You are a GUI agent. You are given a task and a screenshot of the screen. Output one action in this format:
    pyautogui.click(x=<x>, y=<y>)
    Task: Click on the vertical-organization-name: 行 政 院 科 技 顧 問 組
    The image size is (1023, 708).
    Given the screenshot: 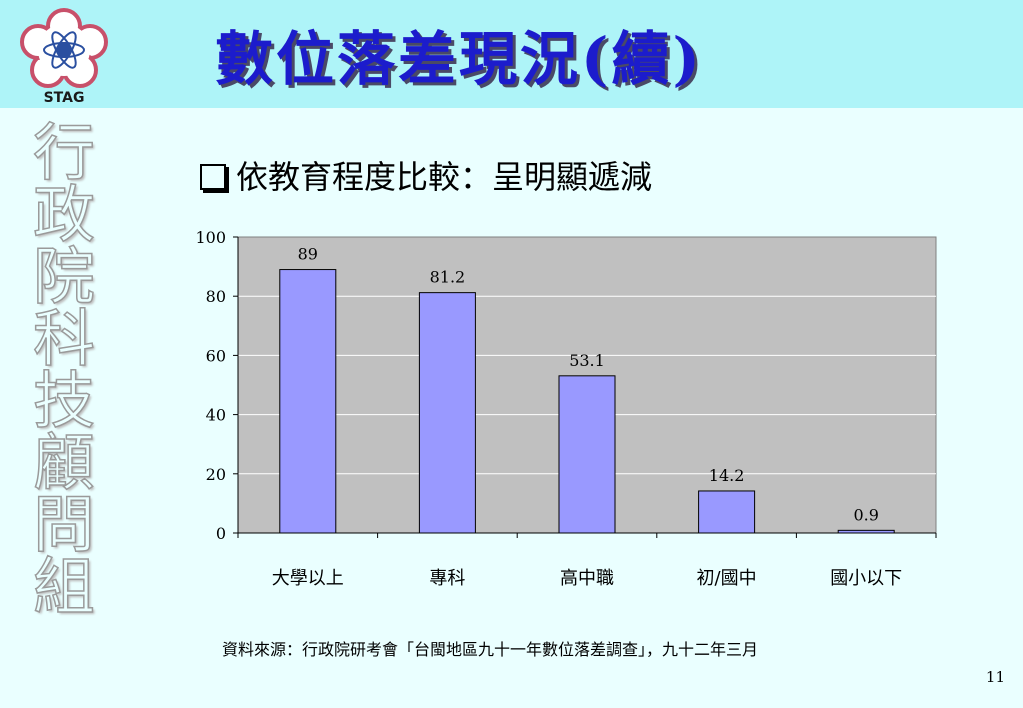 What is the action you would take?
    pyautogui.click(x=64, y=369)
    